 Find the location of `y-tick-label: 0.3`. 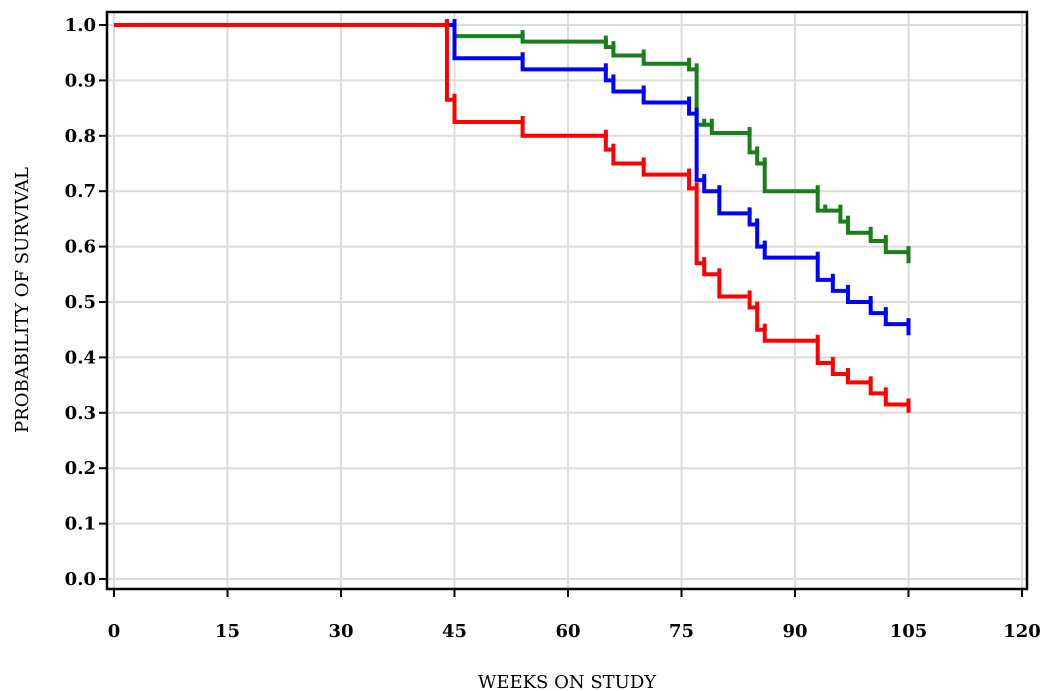

y-tick-label: 0.3 is located at coordinates (80, 413).